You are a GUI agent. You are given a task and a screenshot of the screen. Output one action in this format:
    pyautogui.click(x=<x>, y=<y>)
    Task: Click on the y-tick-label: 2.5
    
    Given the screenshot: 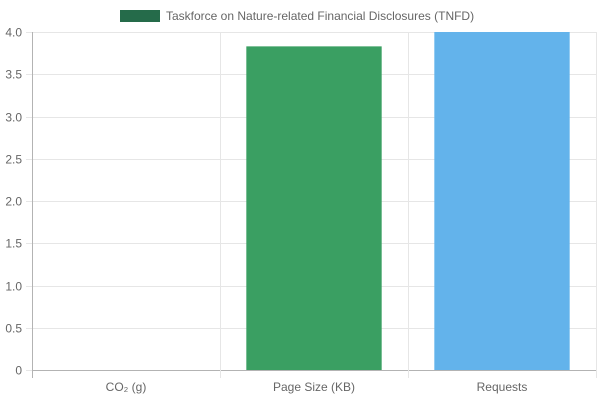 What is the action you would take?
    pyautogui.click(x=13, y=160)
    